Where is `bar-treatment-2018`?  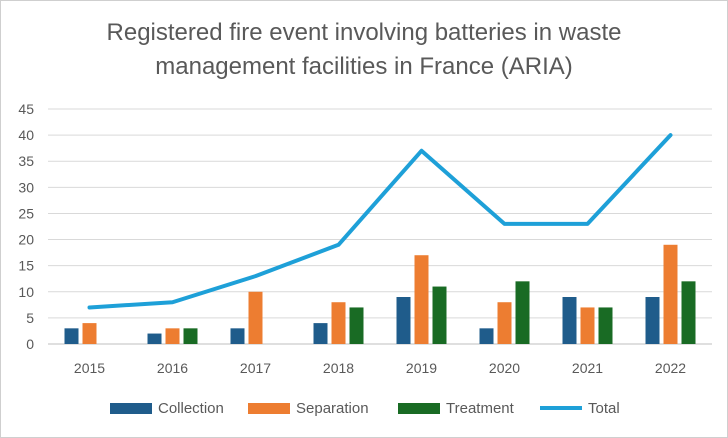
bar-treatment-2018 is located at coordinates (356, 325).